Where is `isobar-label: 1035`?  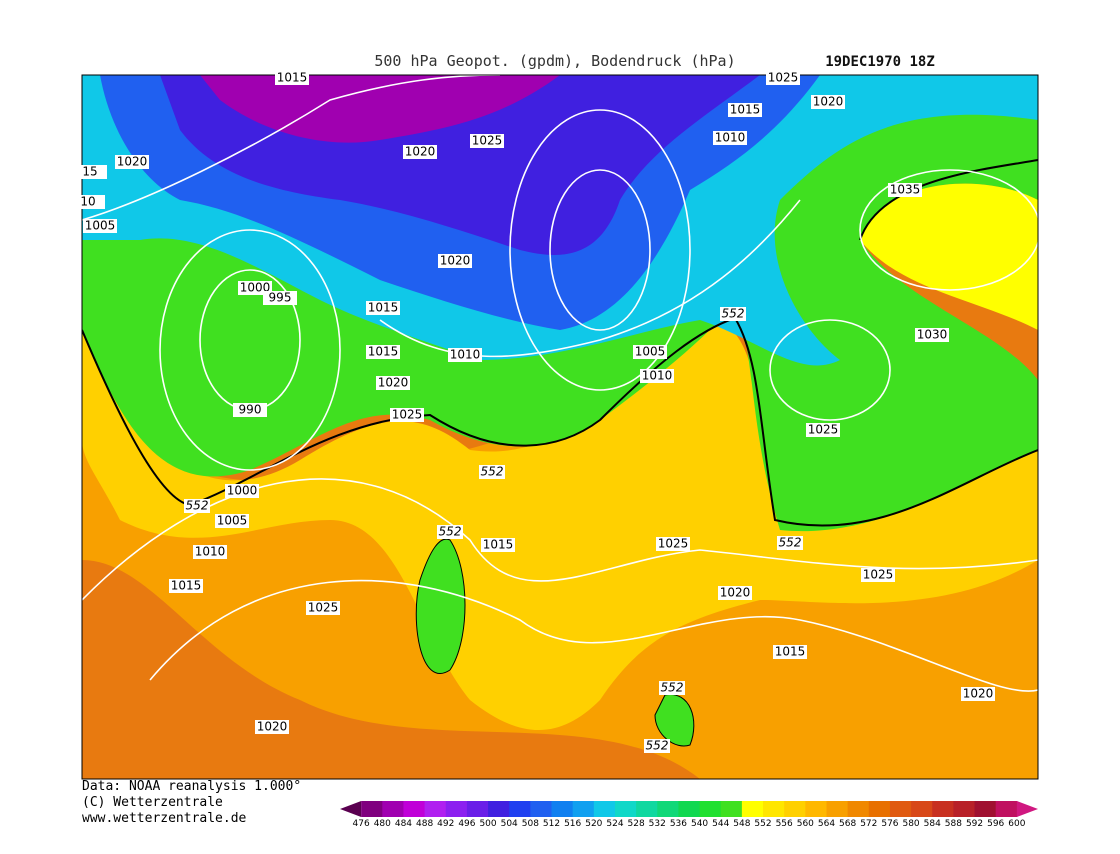 isobar-label: 1035 is located at coordinates (905, 190).